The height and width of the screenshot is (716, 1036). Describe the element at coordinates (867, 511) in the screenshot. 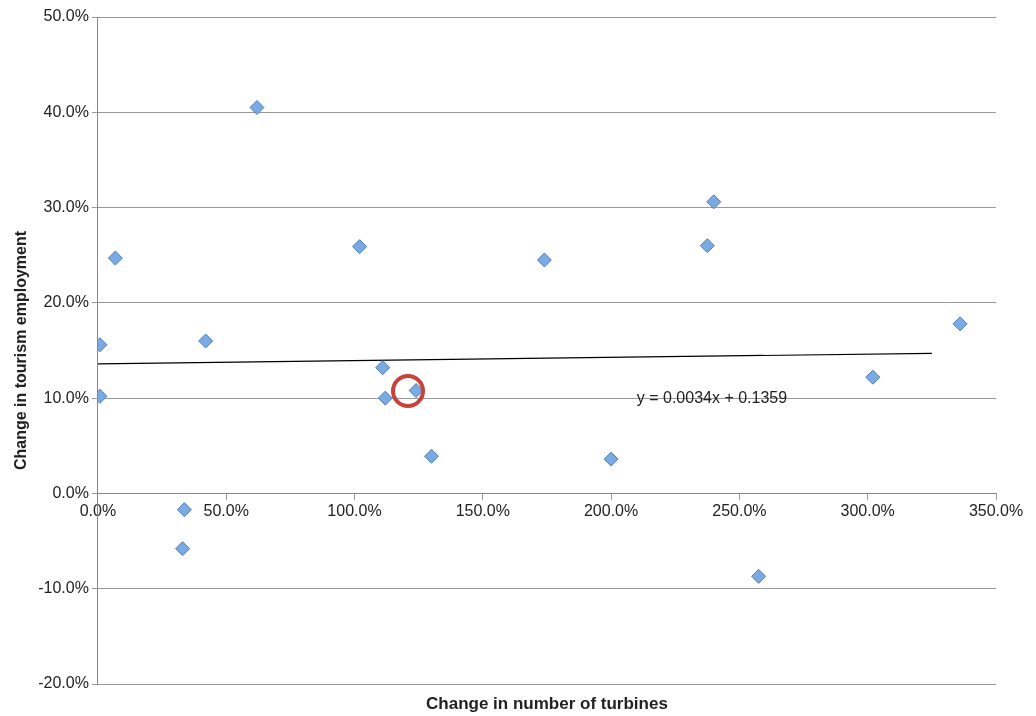

I see `x-tick-label: 300.0%` at that location.